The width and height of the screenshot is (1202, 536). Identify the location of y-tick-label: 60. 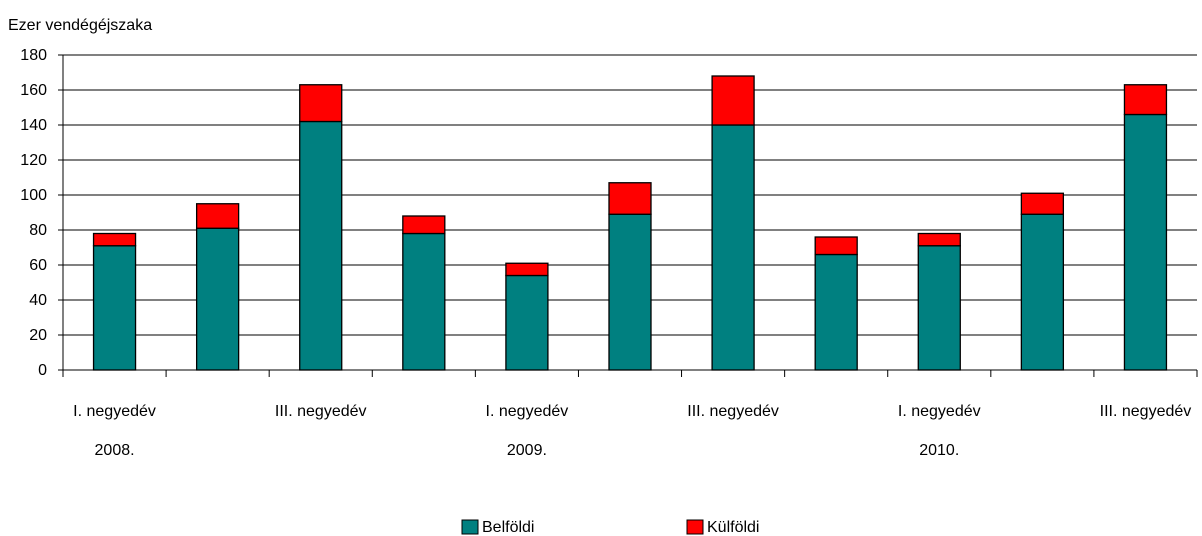
(38, 265).